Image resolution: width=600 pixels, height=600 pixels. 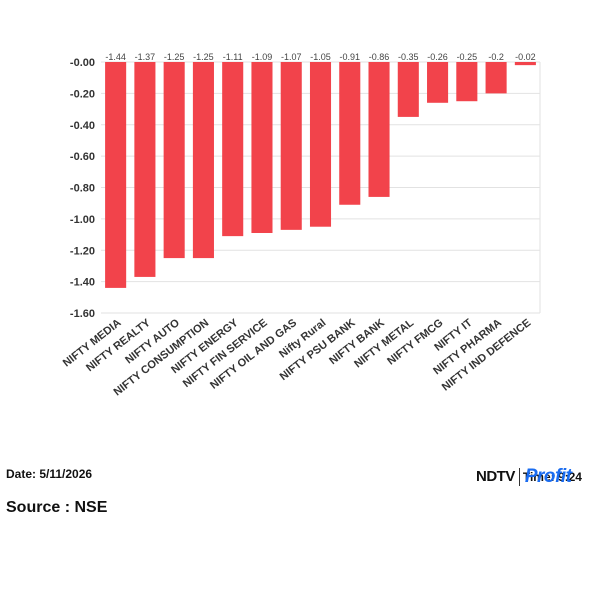 I want to click on profit-logo-text: Profit, so click(x=548, y=476).